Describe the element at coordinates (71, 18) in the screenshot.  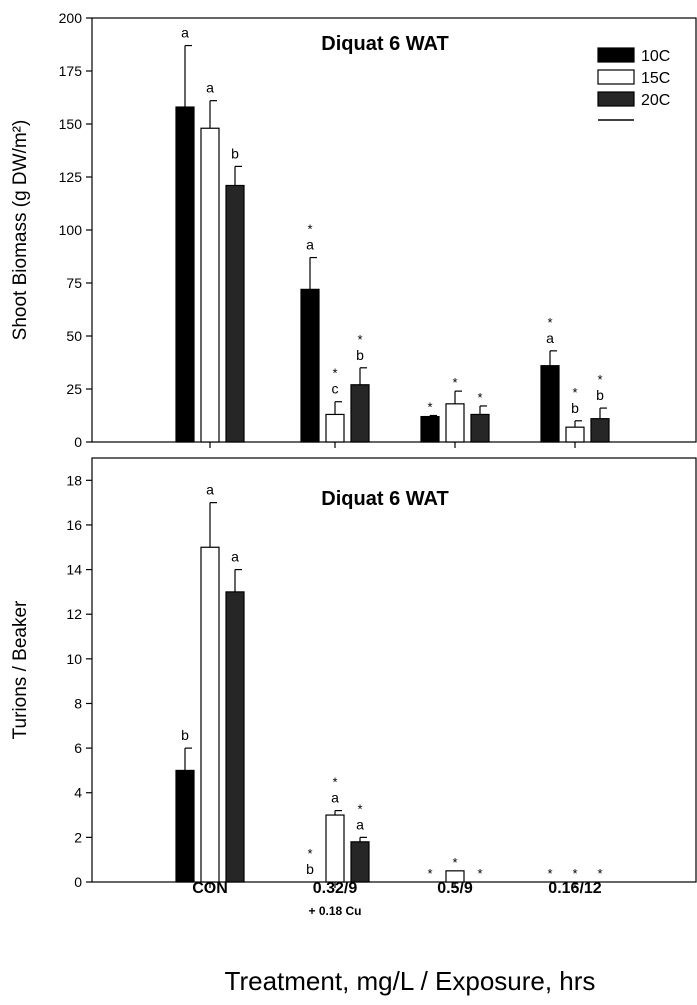
I see `y-tick-label: 200` at that location.